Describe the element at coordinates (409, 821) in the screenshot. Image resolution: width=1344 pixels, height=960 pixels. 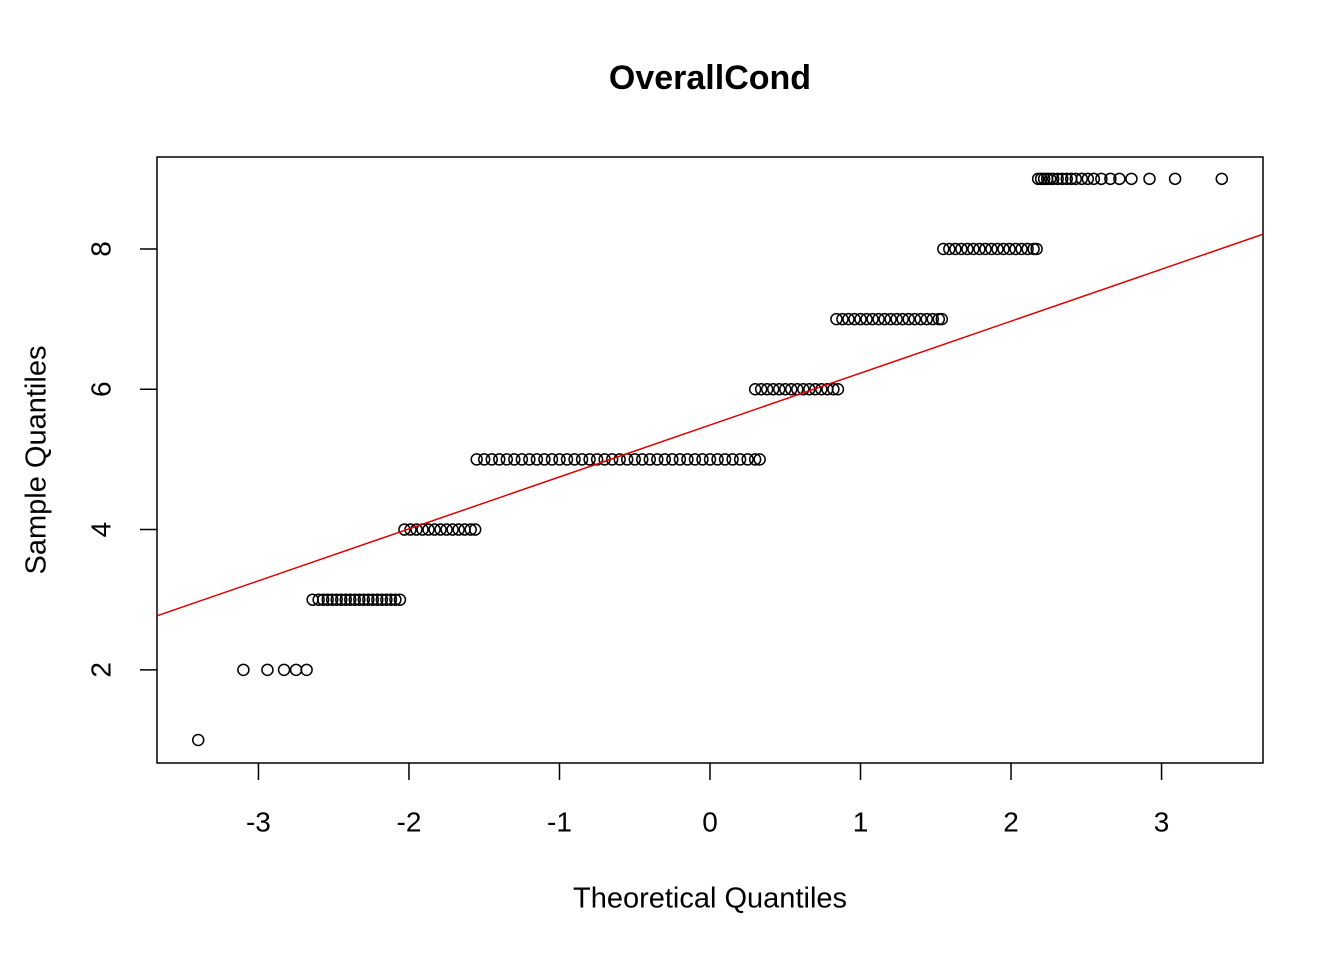
I see `x-tick-label: -2` at that location.